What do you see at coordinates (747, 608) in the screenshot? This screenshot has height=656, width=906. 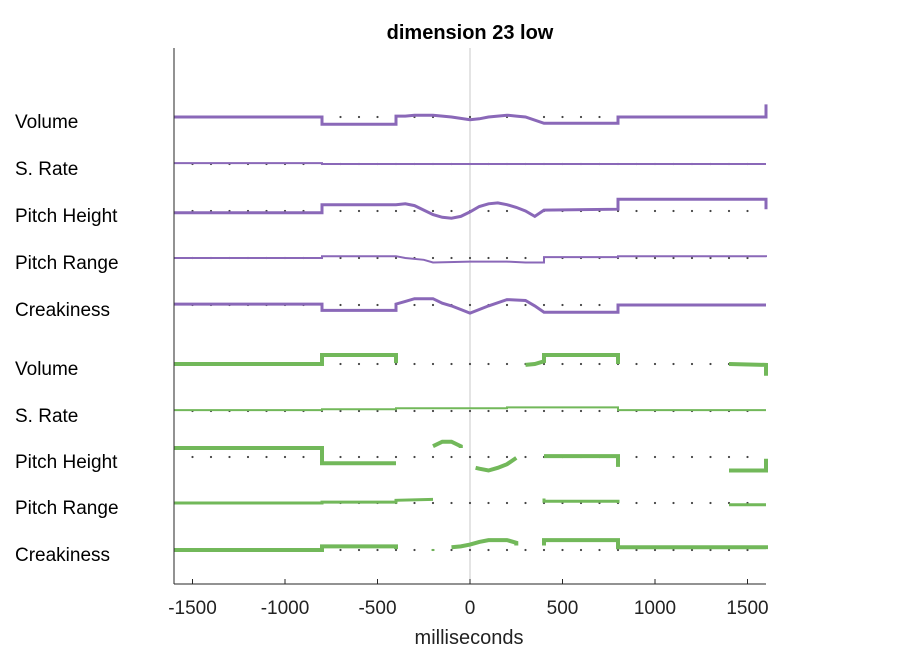 I see `x-tick-label: 1500` at bounding box center [747, 608].